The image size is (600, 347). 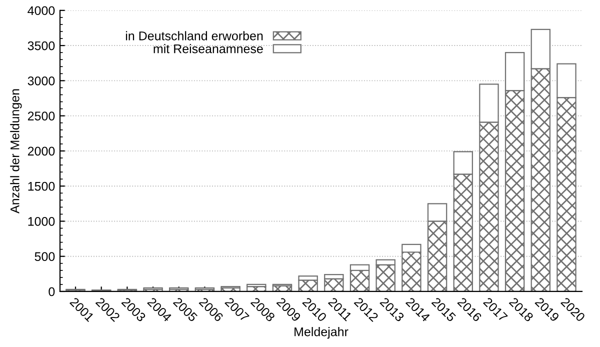 What do you see at coordinates (44, 256) in the screenshot?
I see `y-tick-label: 500` at bounding box center [44, 256].